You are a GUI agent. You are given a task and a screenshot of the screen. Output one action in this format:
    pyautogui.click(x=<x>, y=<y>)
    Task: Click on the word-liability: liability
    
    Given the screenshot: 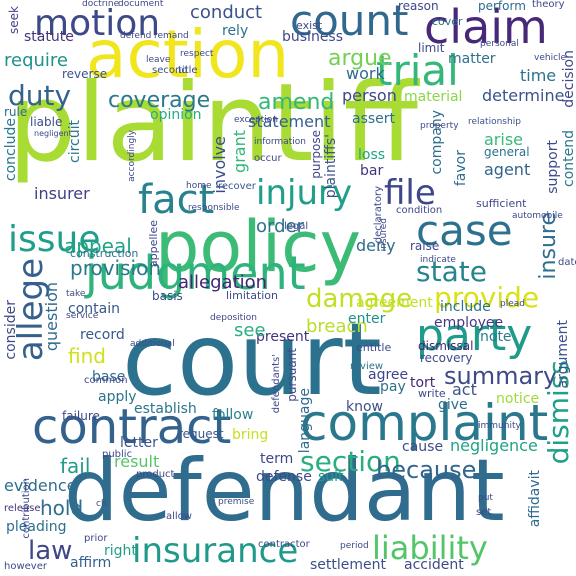 What is the action you would take?
    pyautogui.click(x=430, y=548)
    